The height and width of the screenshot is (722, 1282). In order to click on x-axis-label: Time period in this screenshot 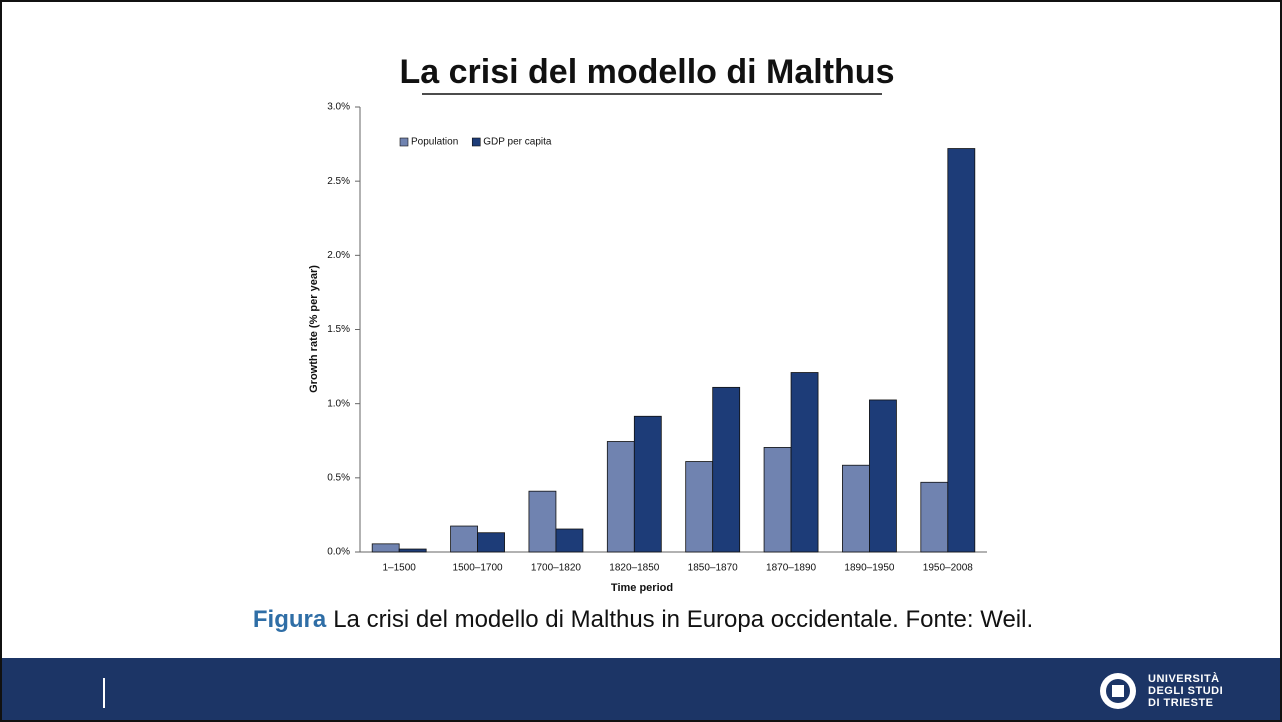, I will do `click(642, 588)`.